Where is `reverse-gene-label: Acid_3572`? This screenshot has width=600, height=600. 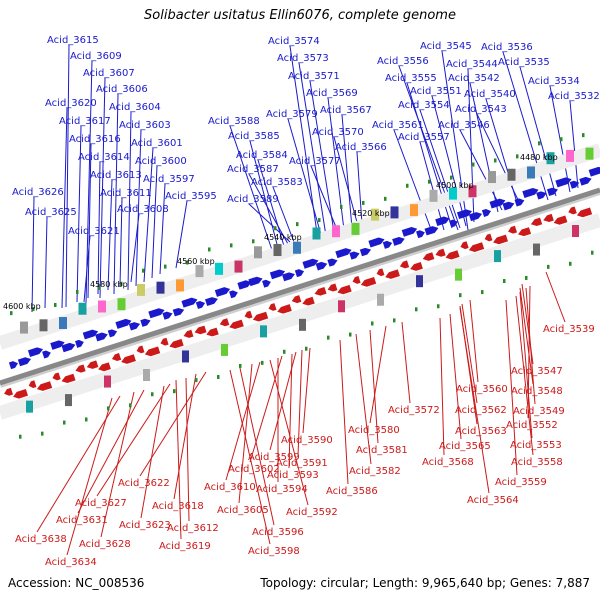 reverse-gene-label: Acid_3572 is located at coordinates (414, 410).